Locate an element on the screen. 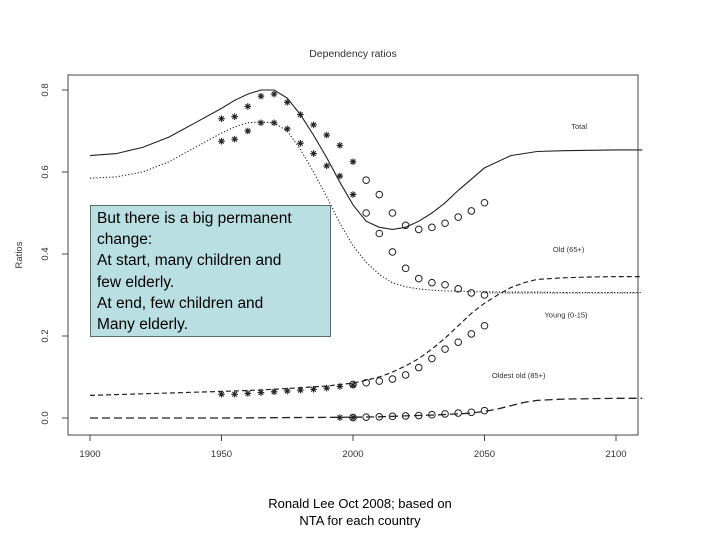 This screenshot has width=720, height=540. y-tick-label: 0.8 is located at coordinates (45, 89).